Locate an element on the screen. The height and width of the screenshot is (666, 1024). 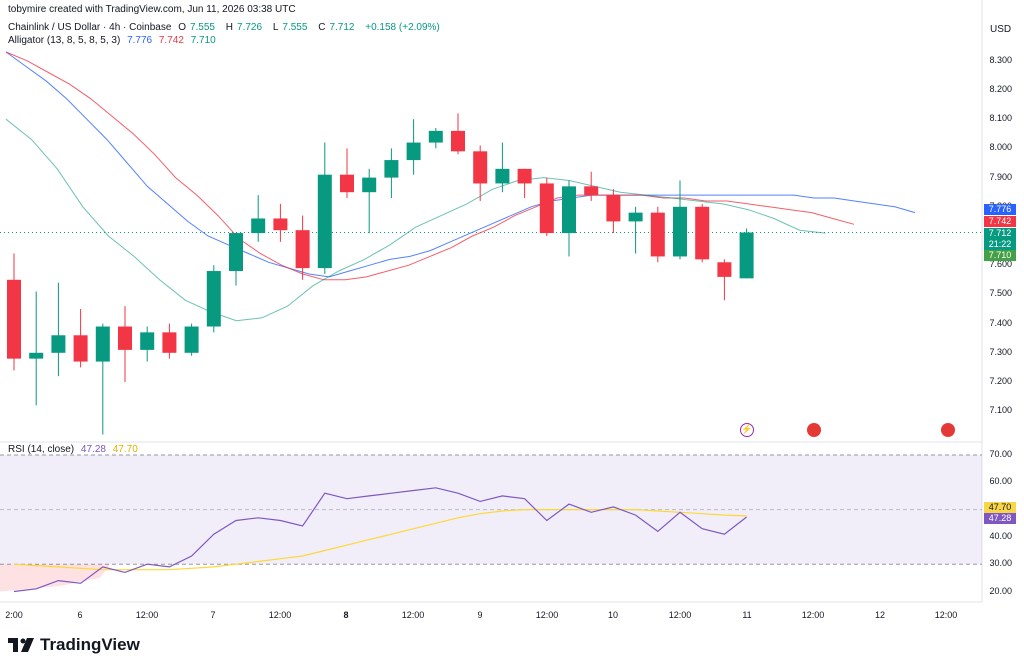
price-tick: 7.600 is located at coordinates (1000, 264).